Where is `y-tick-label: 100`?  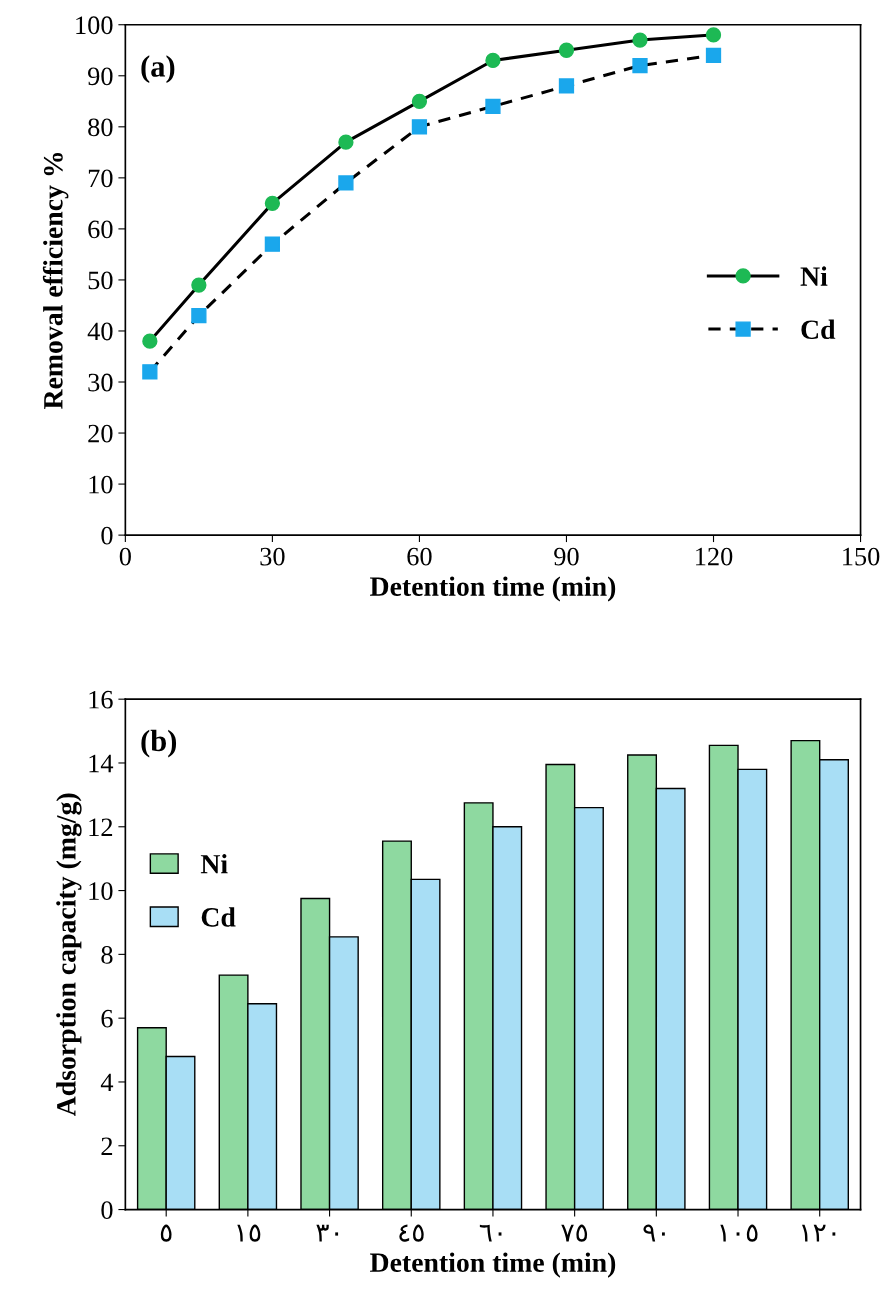 y-tick-label: 100 is located at coordinates (94, 25).